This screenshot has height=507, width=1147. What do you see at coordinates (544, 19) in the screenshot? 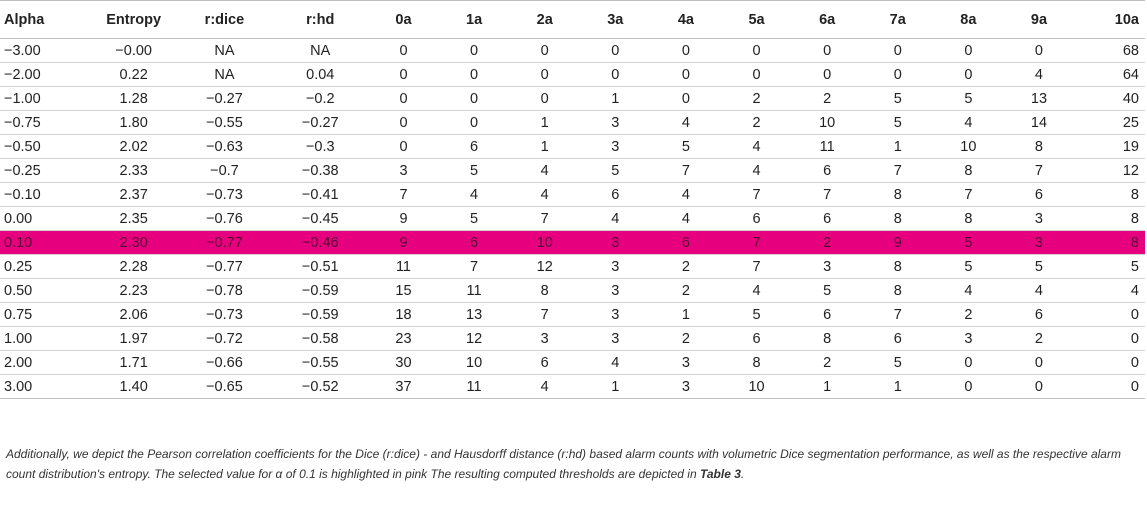
I see `column-header: 2a` at bounding box center [544, 19].